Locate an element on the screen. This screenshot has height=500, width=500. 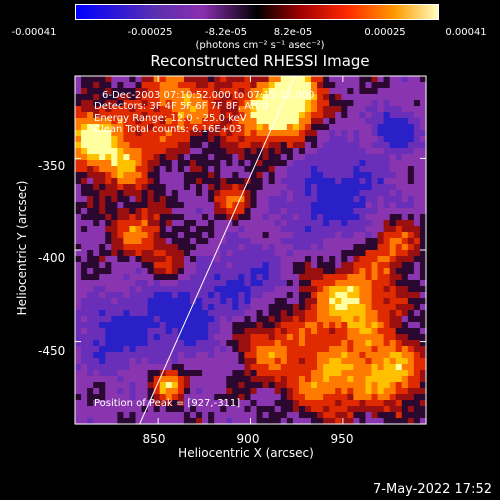
colorbar is located at coordinates (257, 12).